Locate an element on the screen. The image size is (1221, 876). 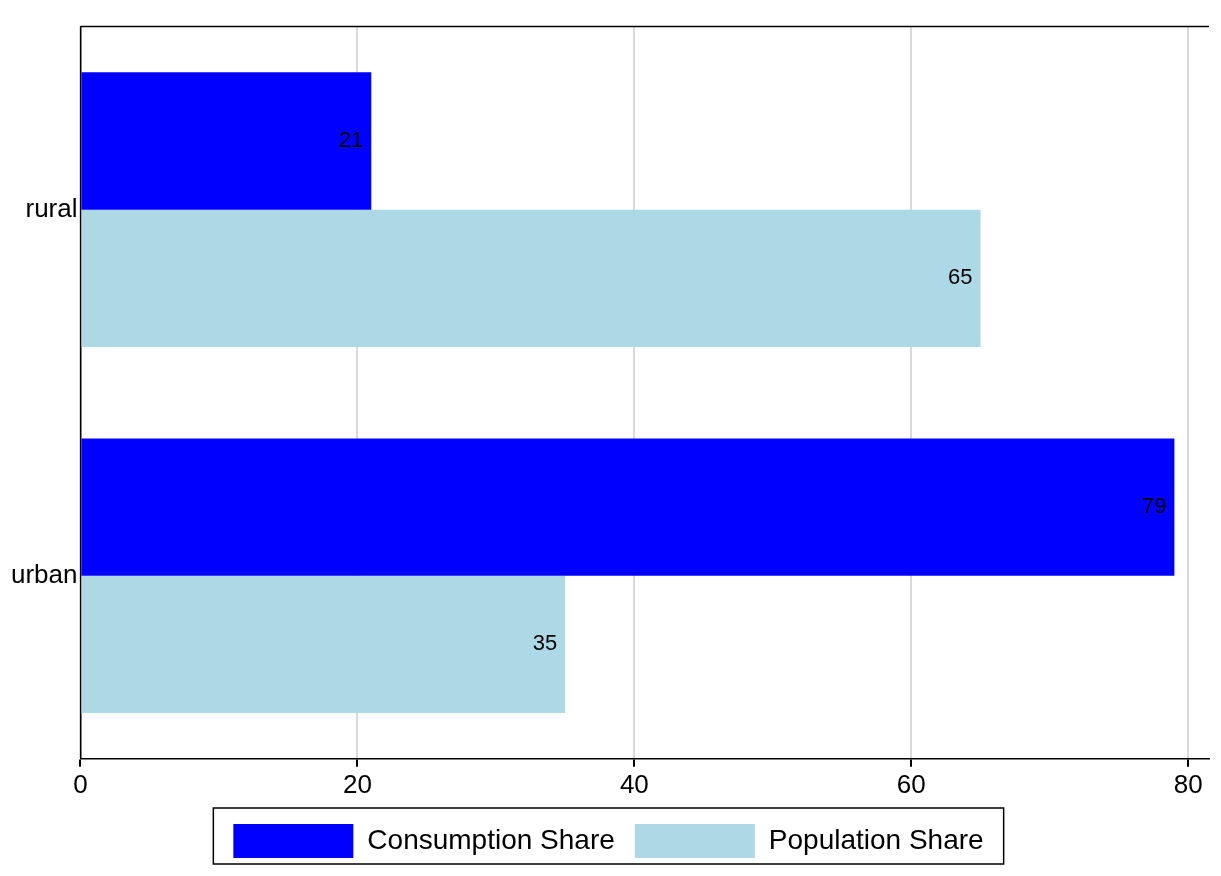
legend-label: Consumption Share is located at coordinates (491, 839).